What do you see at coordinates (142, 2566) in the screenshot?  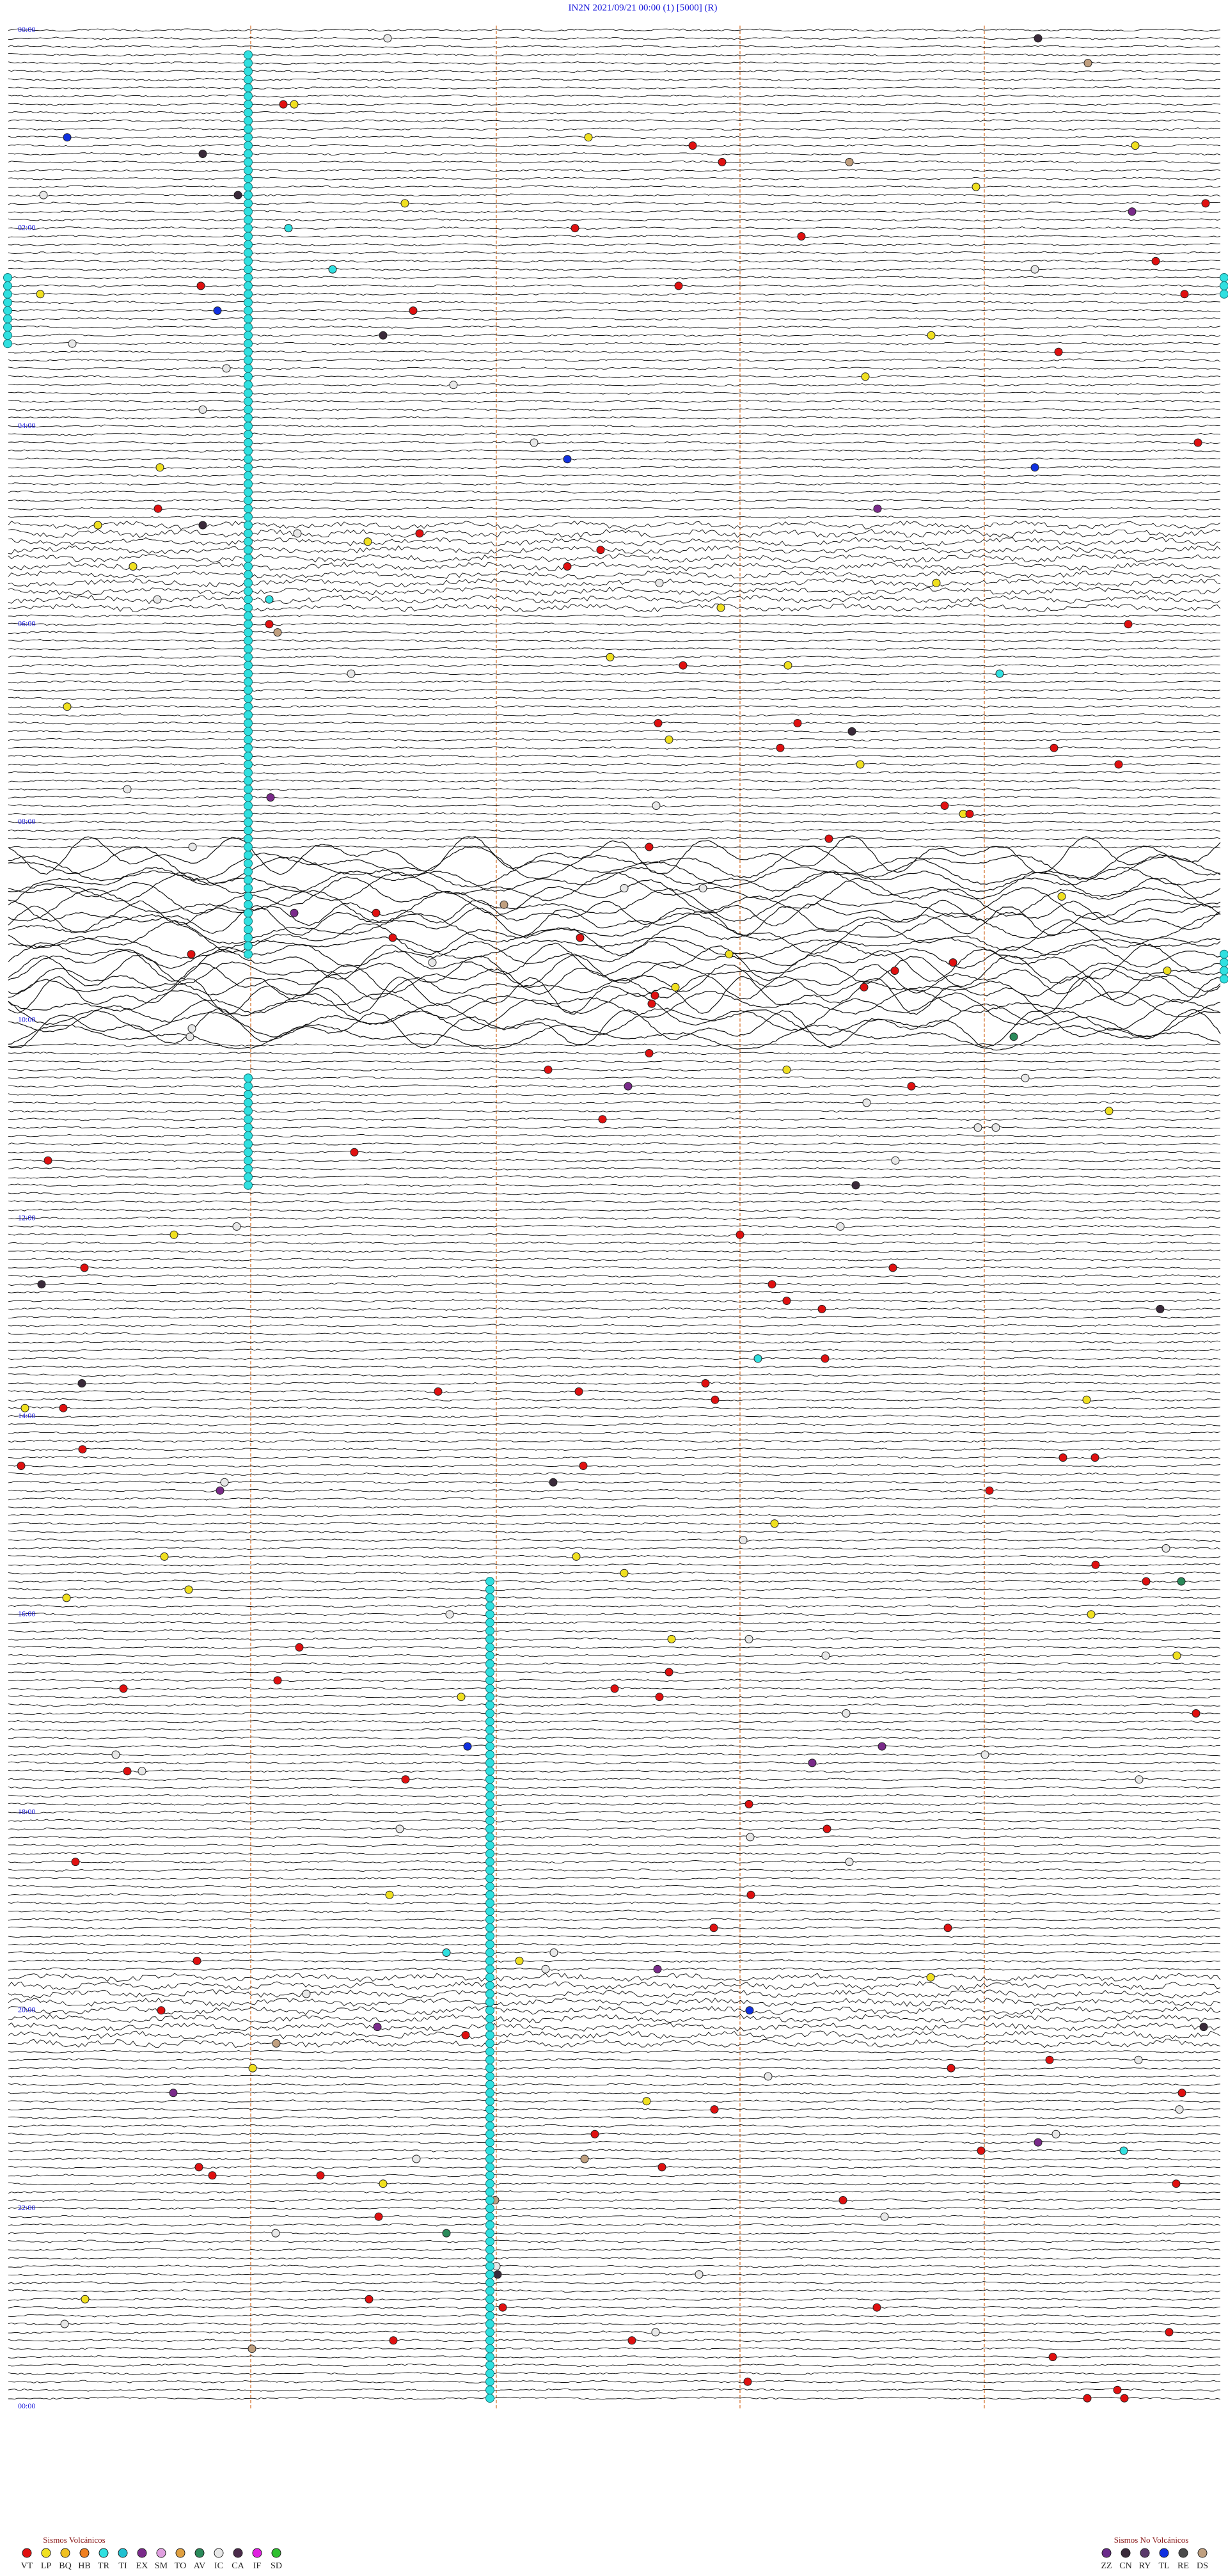 I see `legend-code: EX` at bounding box center [142, 2566].